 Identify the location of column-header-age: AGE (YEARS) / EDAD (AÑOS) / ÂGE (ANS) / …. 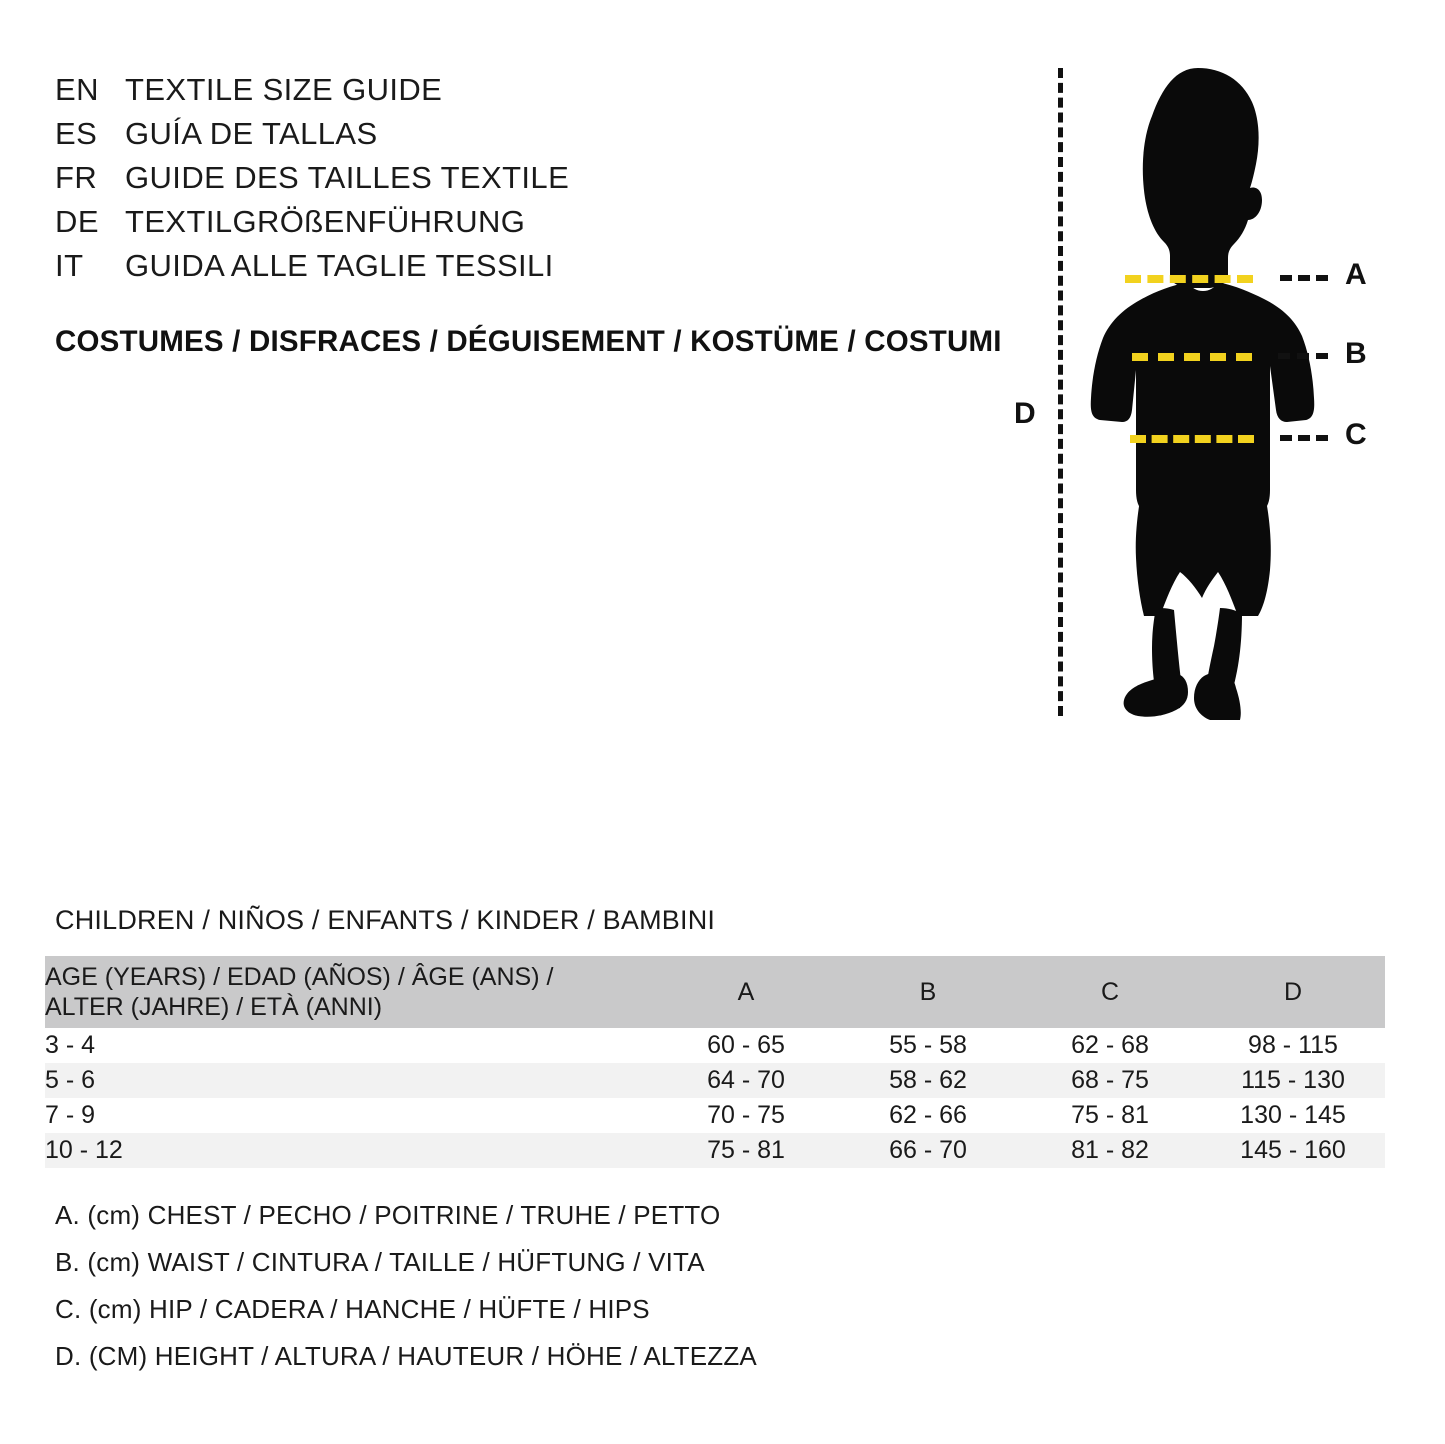
(350, 992).